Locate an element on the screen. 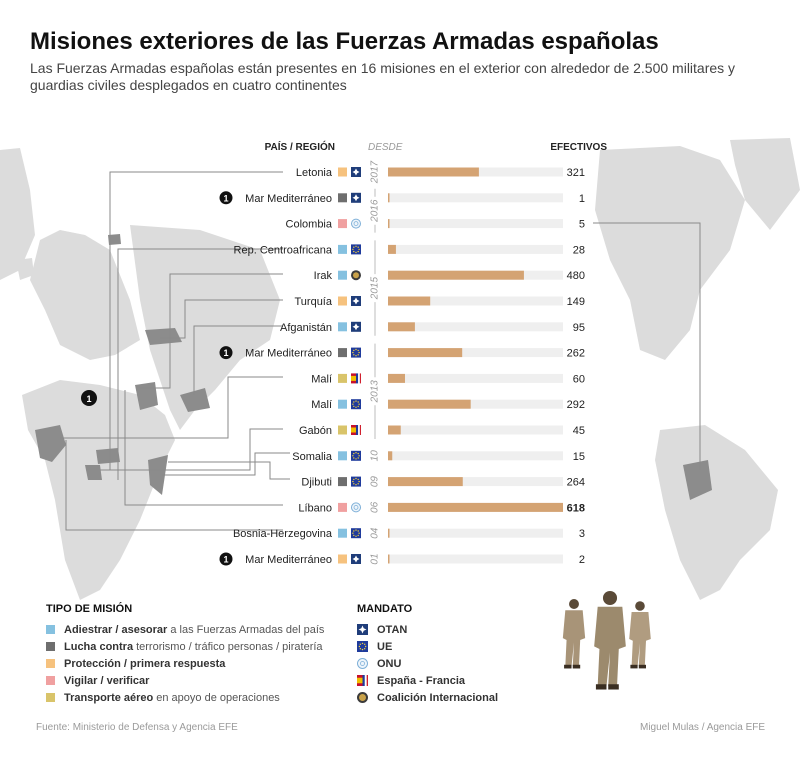 The width and height of the screenshot is (800, 765). since-group: 2013 is located at coordinates (375, 391).